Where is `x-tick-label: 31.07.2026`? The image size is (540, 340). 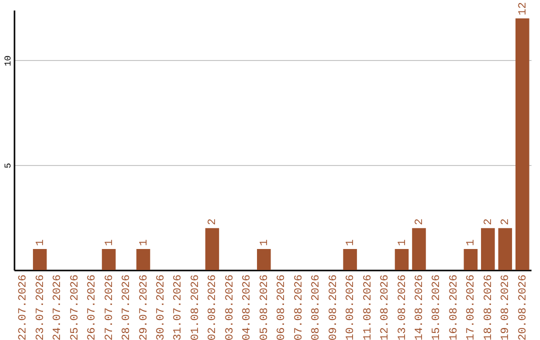
x-tick-label: 31.07.2026 is located at coordinates (178, 307).